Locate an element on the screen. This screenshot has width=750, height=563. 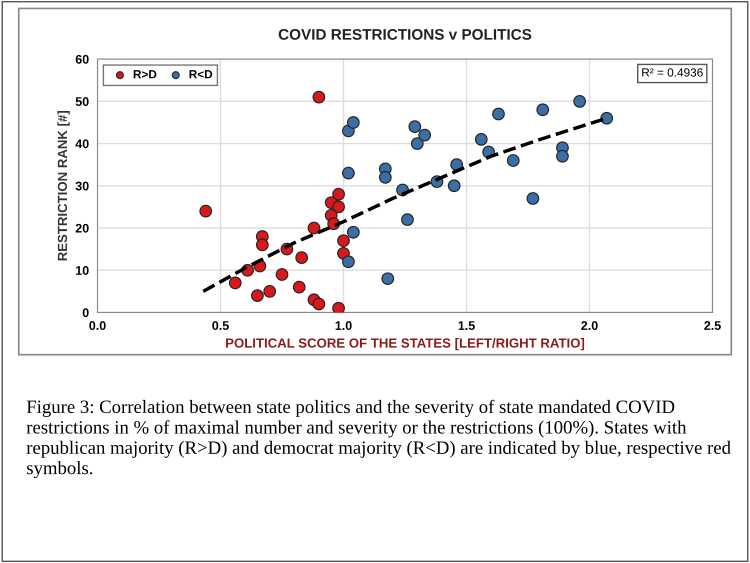
y-tick-label: 0 is located at coordinates (85, 313).